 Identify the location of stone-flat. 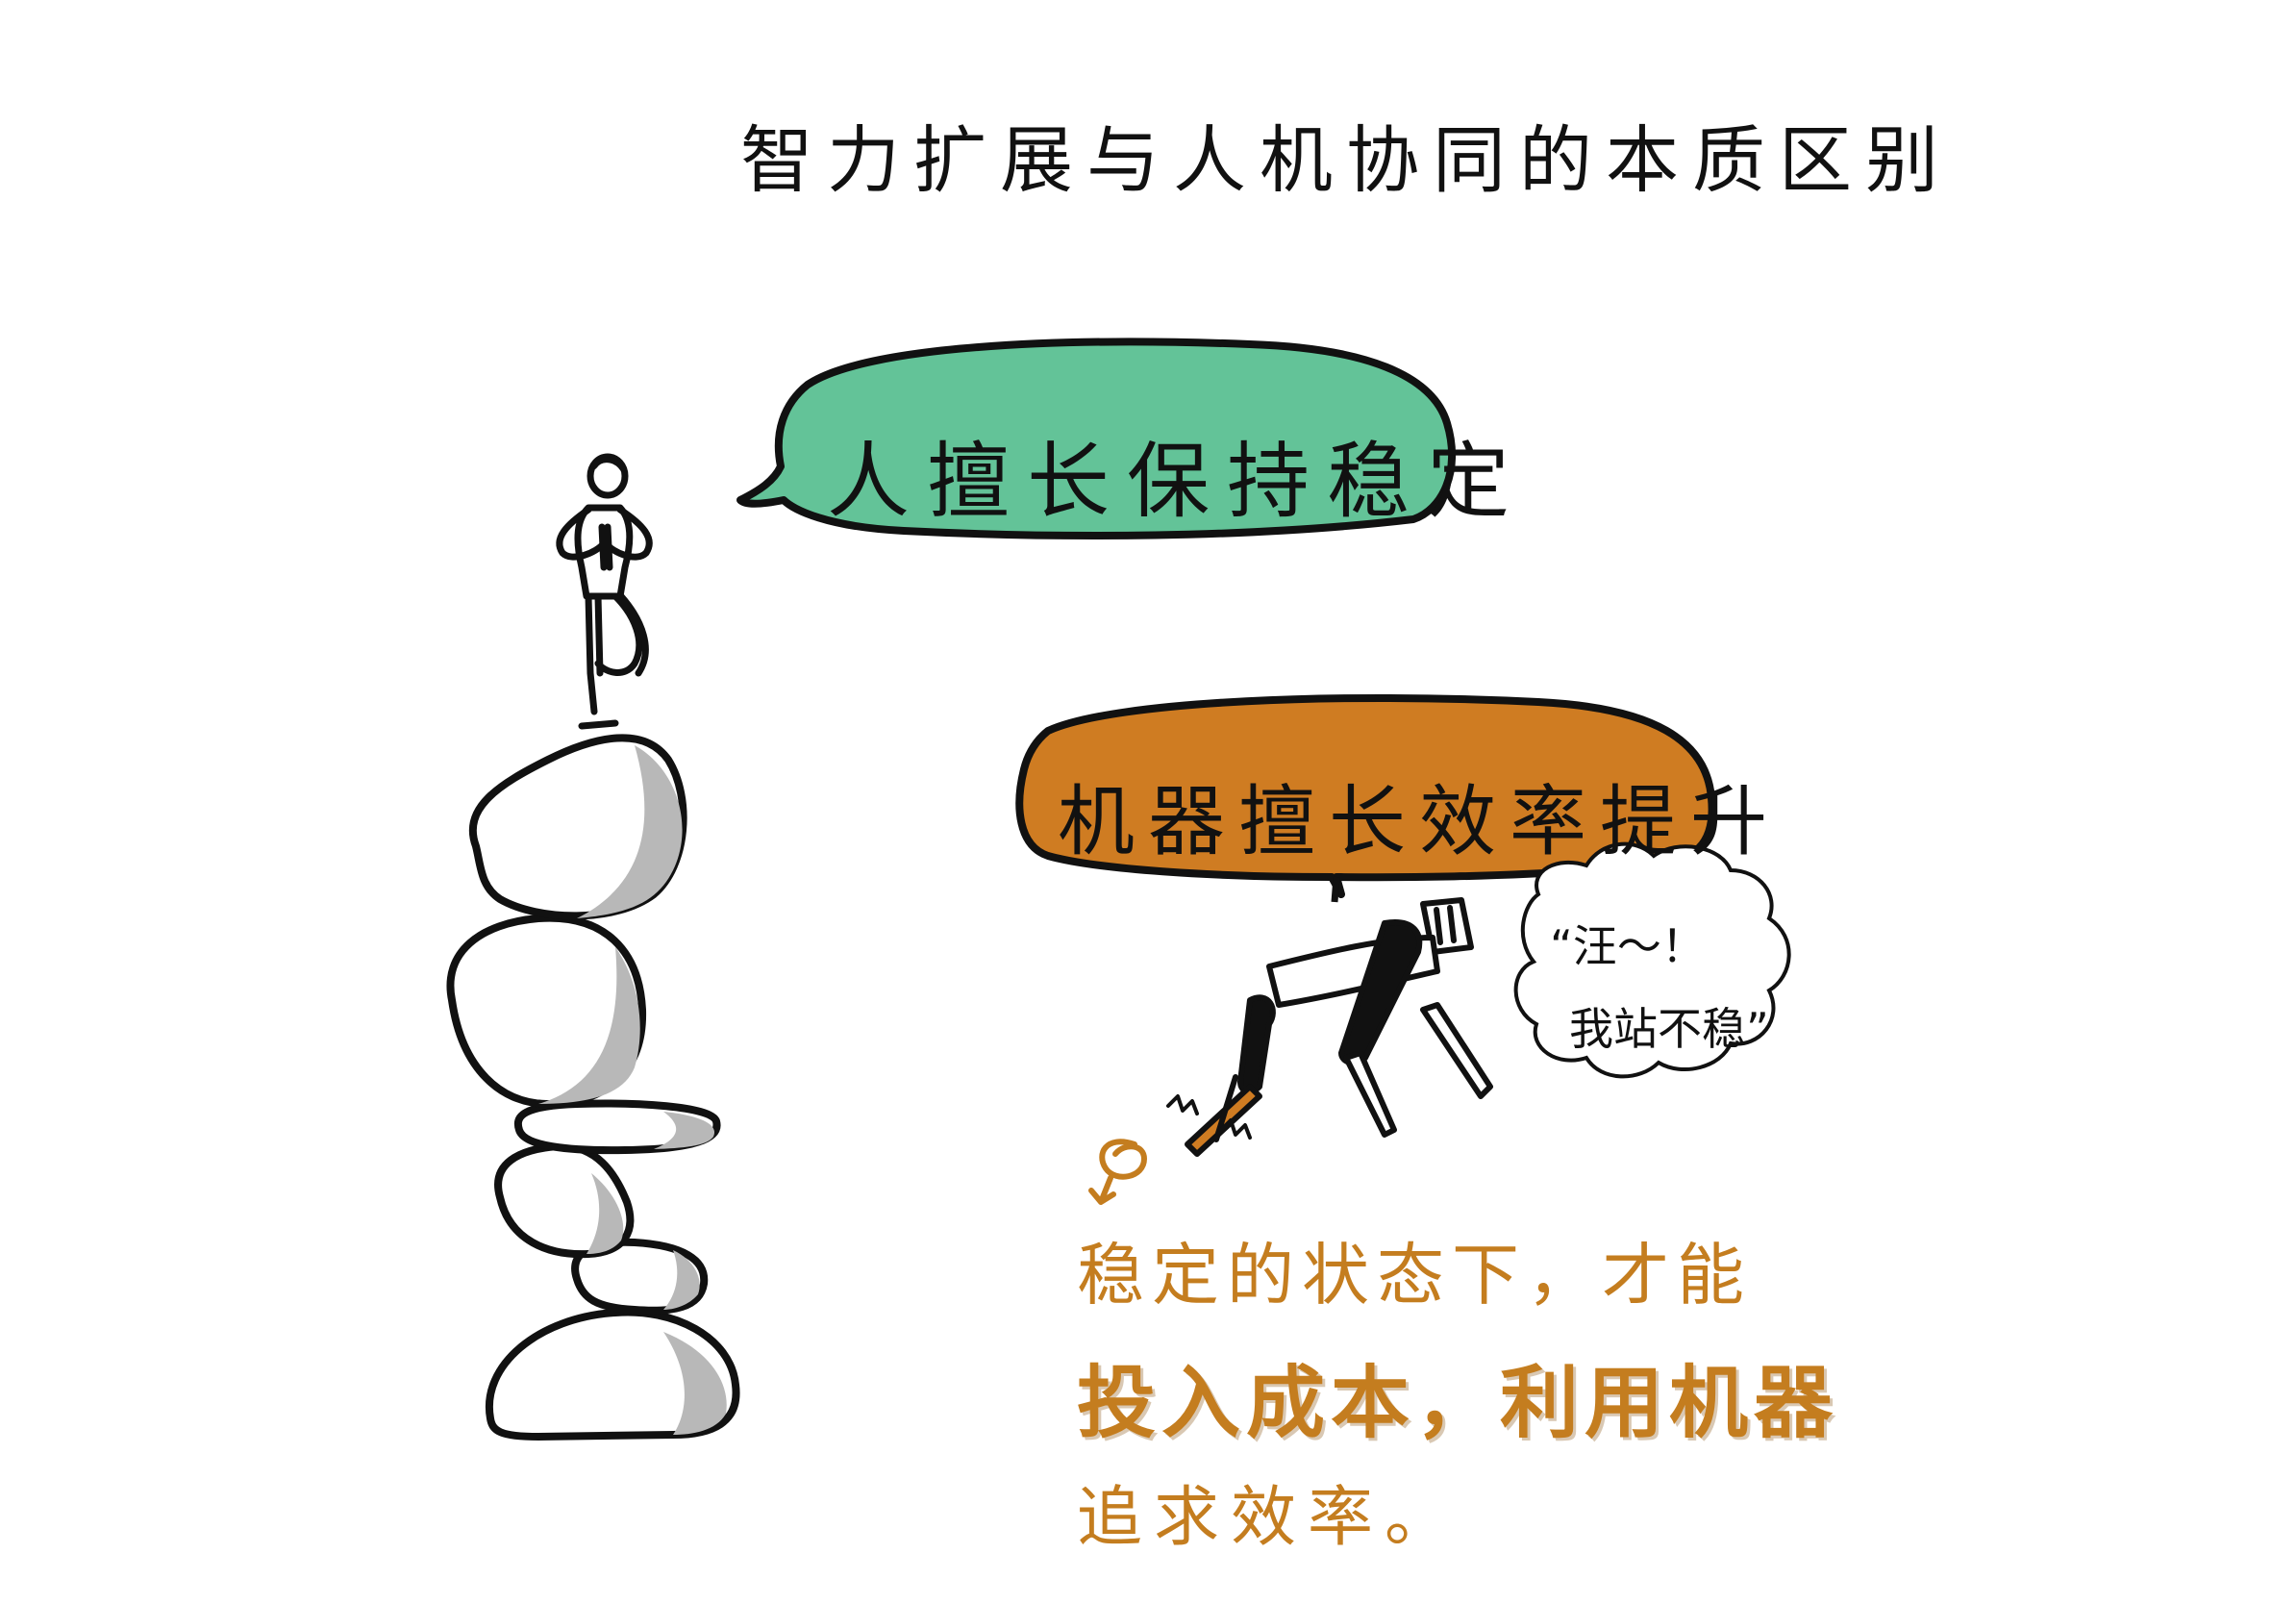
(617, 1127).